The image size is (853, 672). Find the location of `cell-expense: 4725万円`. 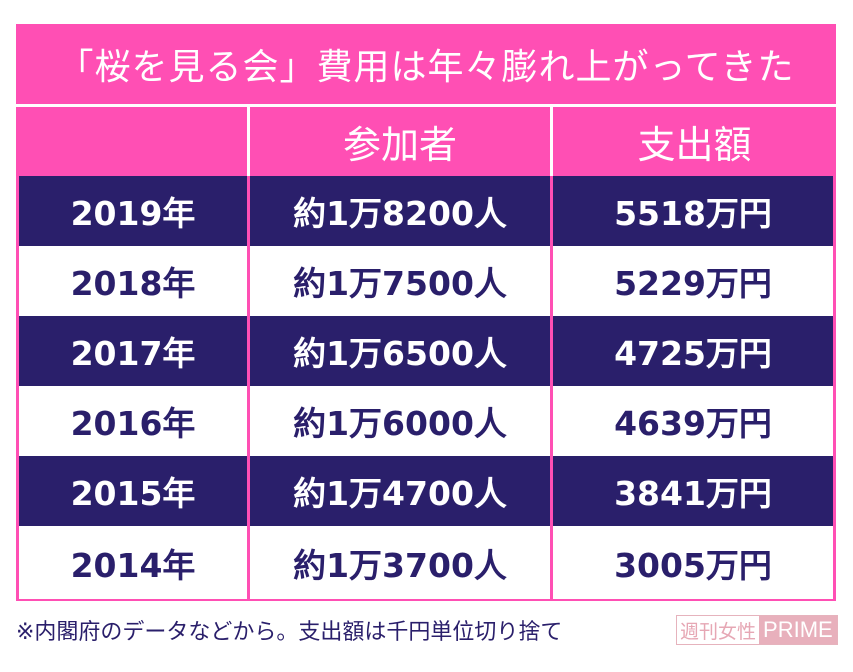

cell-expense: 4725万円 is located at coordinates (693, 351).